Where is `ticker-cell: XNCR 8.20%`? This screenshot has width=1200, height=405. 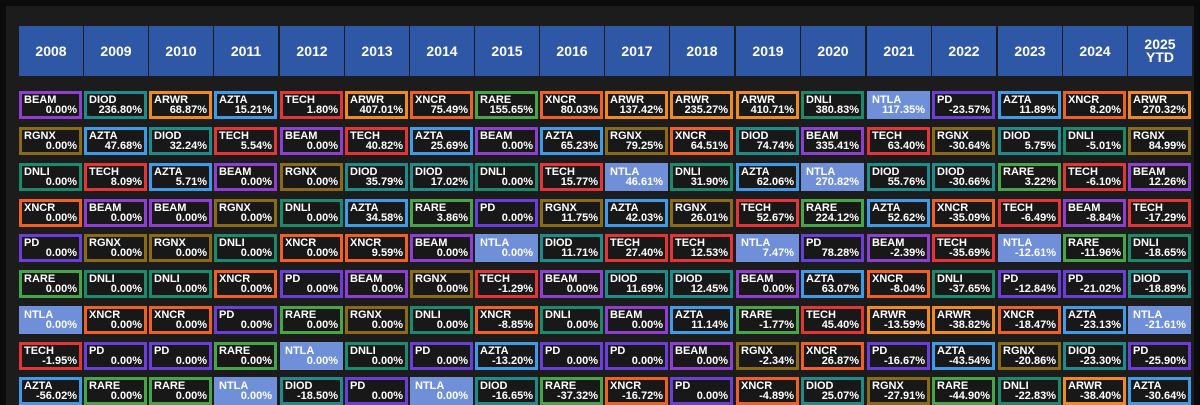
ticker-cell: XNCR 8.20% is located at coordinates (1094, 105).